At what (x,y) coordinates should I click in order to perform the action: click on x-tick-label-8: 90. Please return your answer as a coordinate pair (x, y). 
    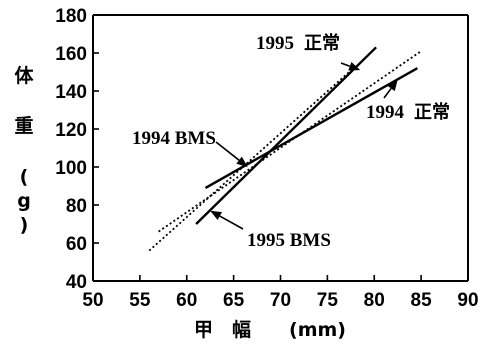
    Looking at the image, I should click on (467, 300).